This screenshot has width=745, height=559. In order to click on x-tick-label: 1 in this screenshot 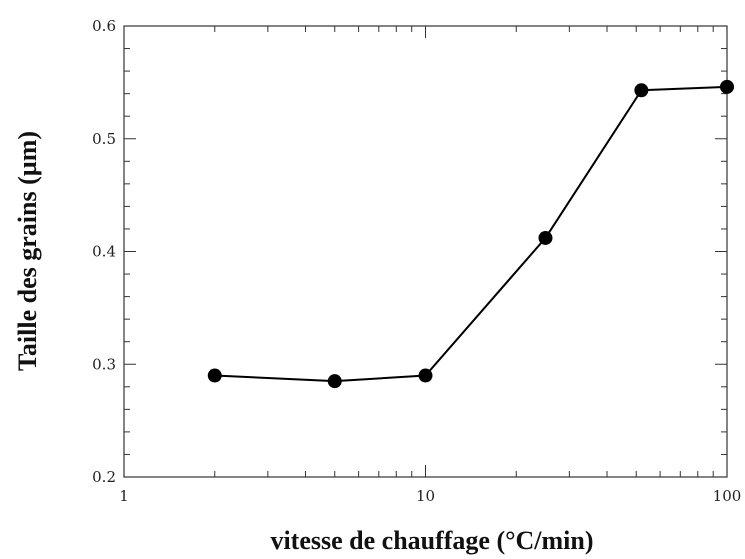, I will do `click(124, 496)`.